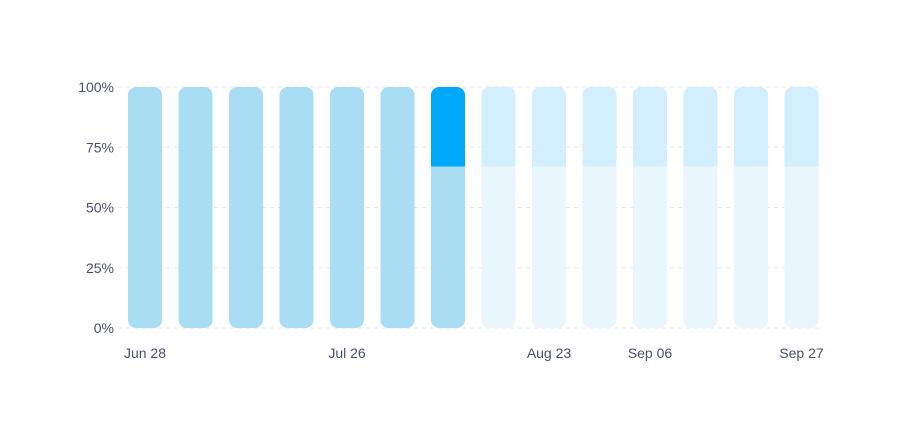  Describe the element at coordinates (650, 353) in the screenshot. I see `x-tick-label: Sep 06` at that location.